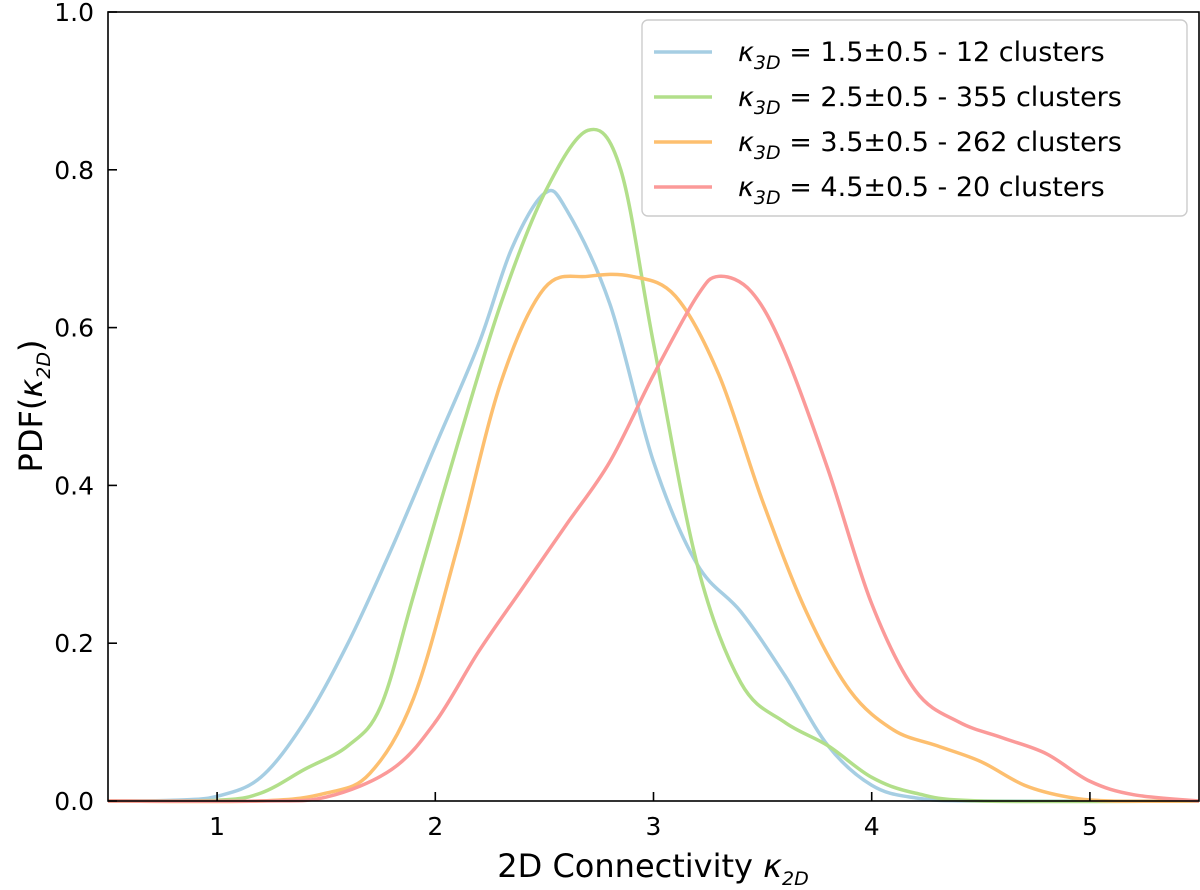 This screenshot has width=1200, height=890. Describe the element at coordinates (930, 145) in the screenshot. I see `legend-entry-2: κ3D = 3.5±0.5 - 262 clusters` at that location.